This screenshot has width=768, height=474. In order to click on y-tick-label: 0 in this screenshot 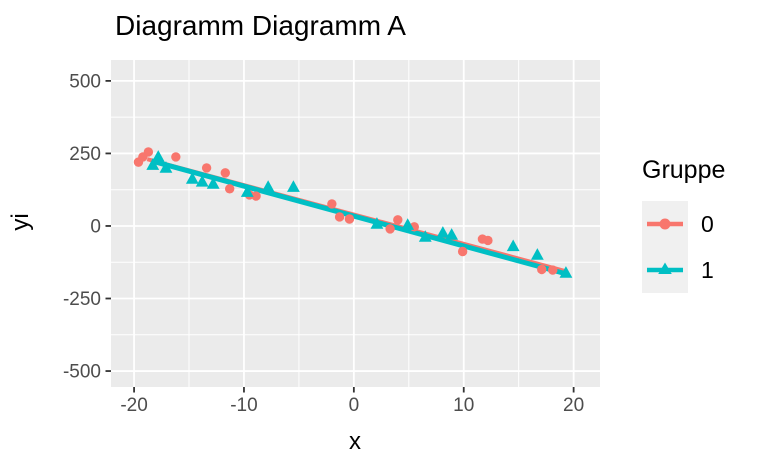, I will do `click(95, 226)`.